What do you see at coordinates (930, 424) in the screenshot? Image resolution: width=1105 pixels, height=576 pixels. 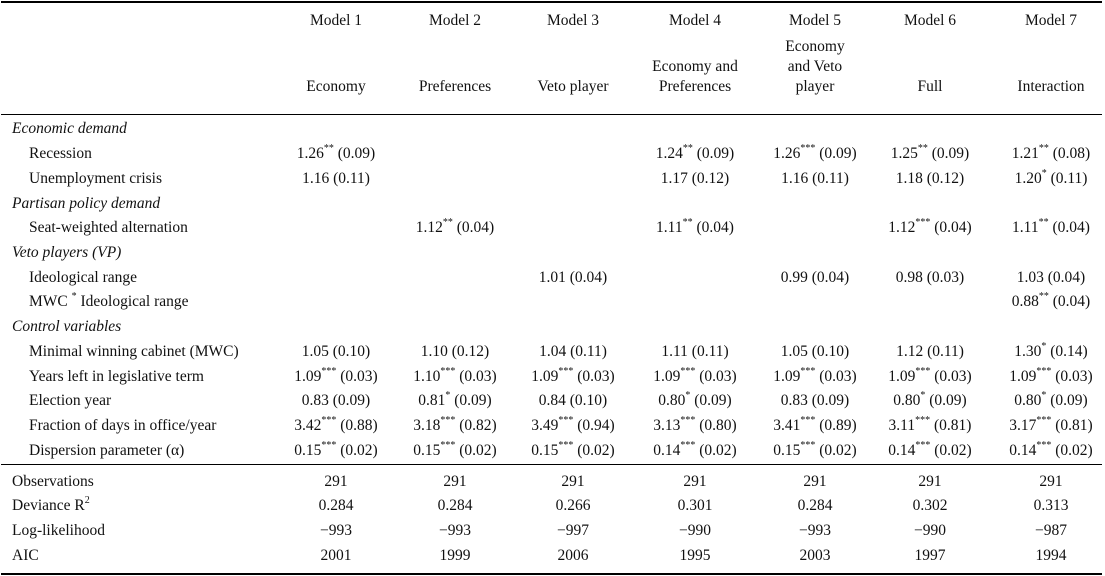 I see `coefficient-cell: 3.11*** (0.81)` at bounding box center [930, 424].